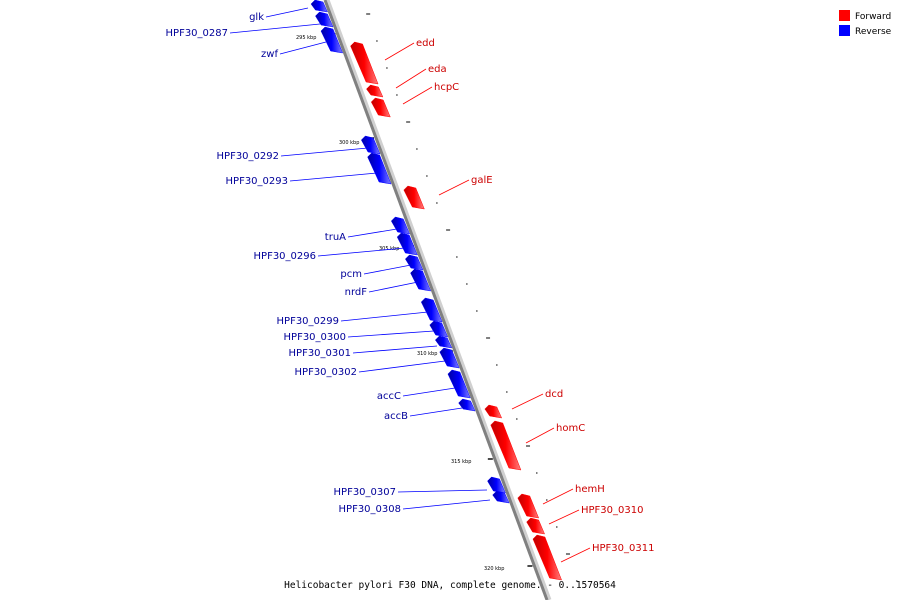 The image size is (900, 600). I want to click on gene-label-hpf30_0300: HPF30_0300, so click(315, 337).